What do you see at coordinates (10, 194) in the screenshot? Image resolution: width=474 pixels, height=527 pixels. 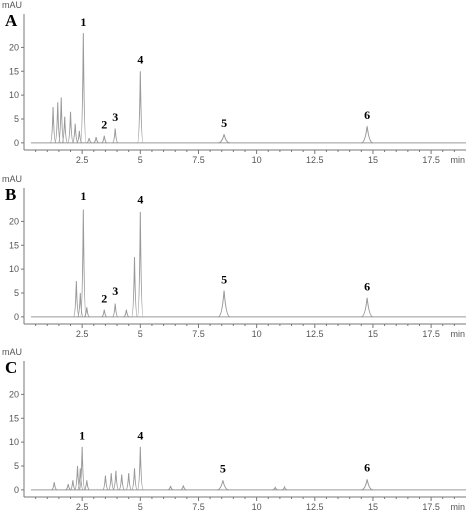 I see `panel-letter: B` at bounding box center [10, 194].